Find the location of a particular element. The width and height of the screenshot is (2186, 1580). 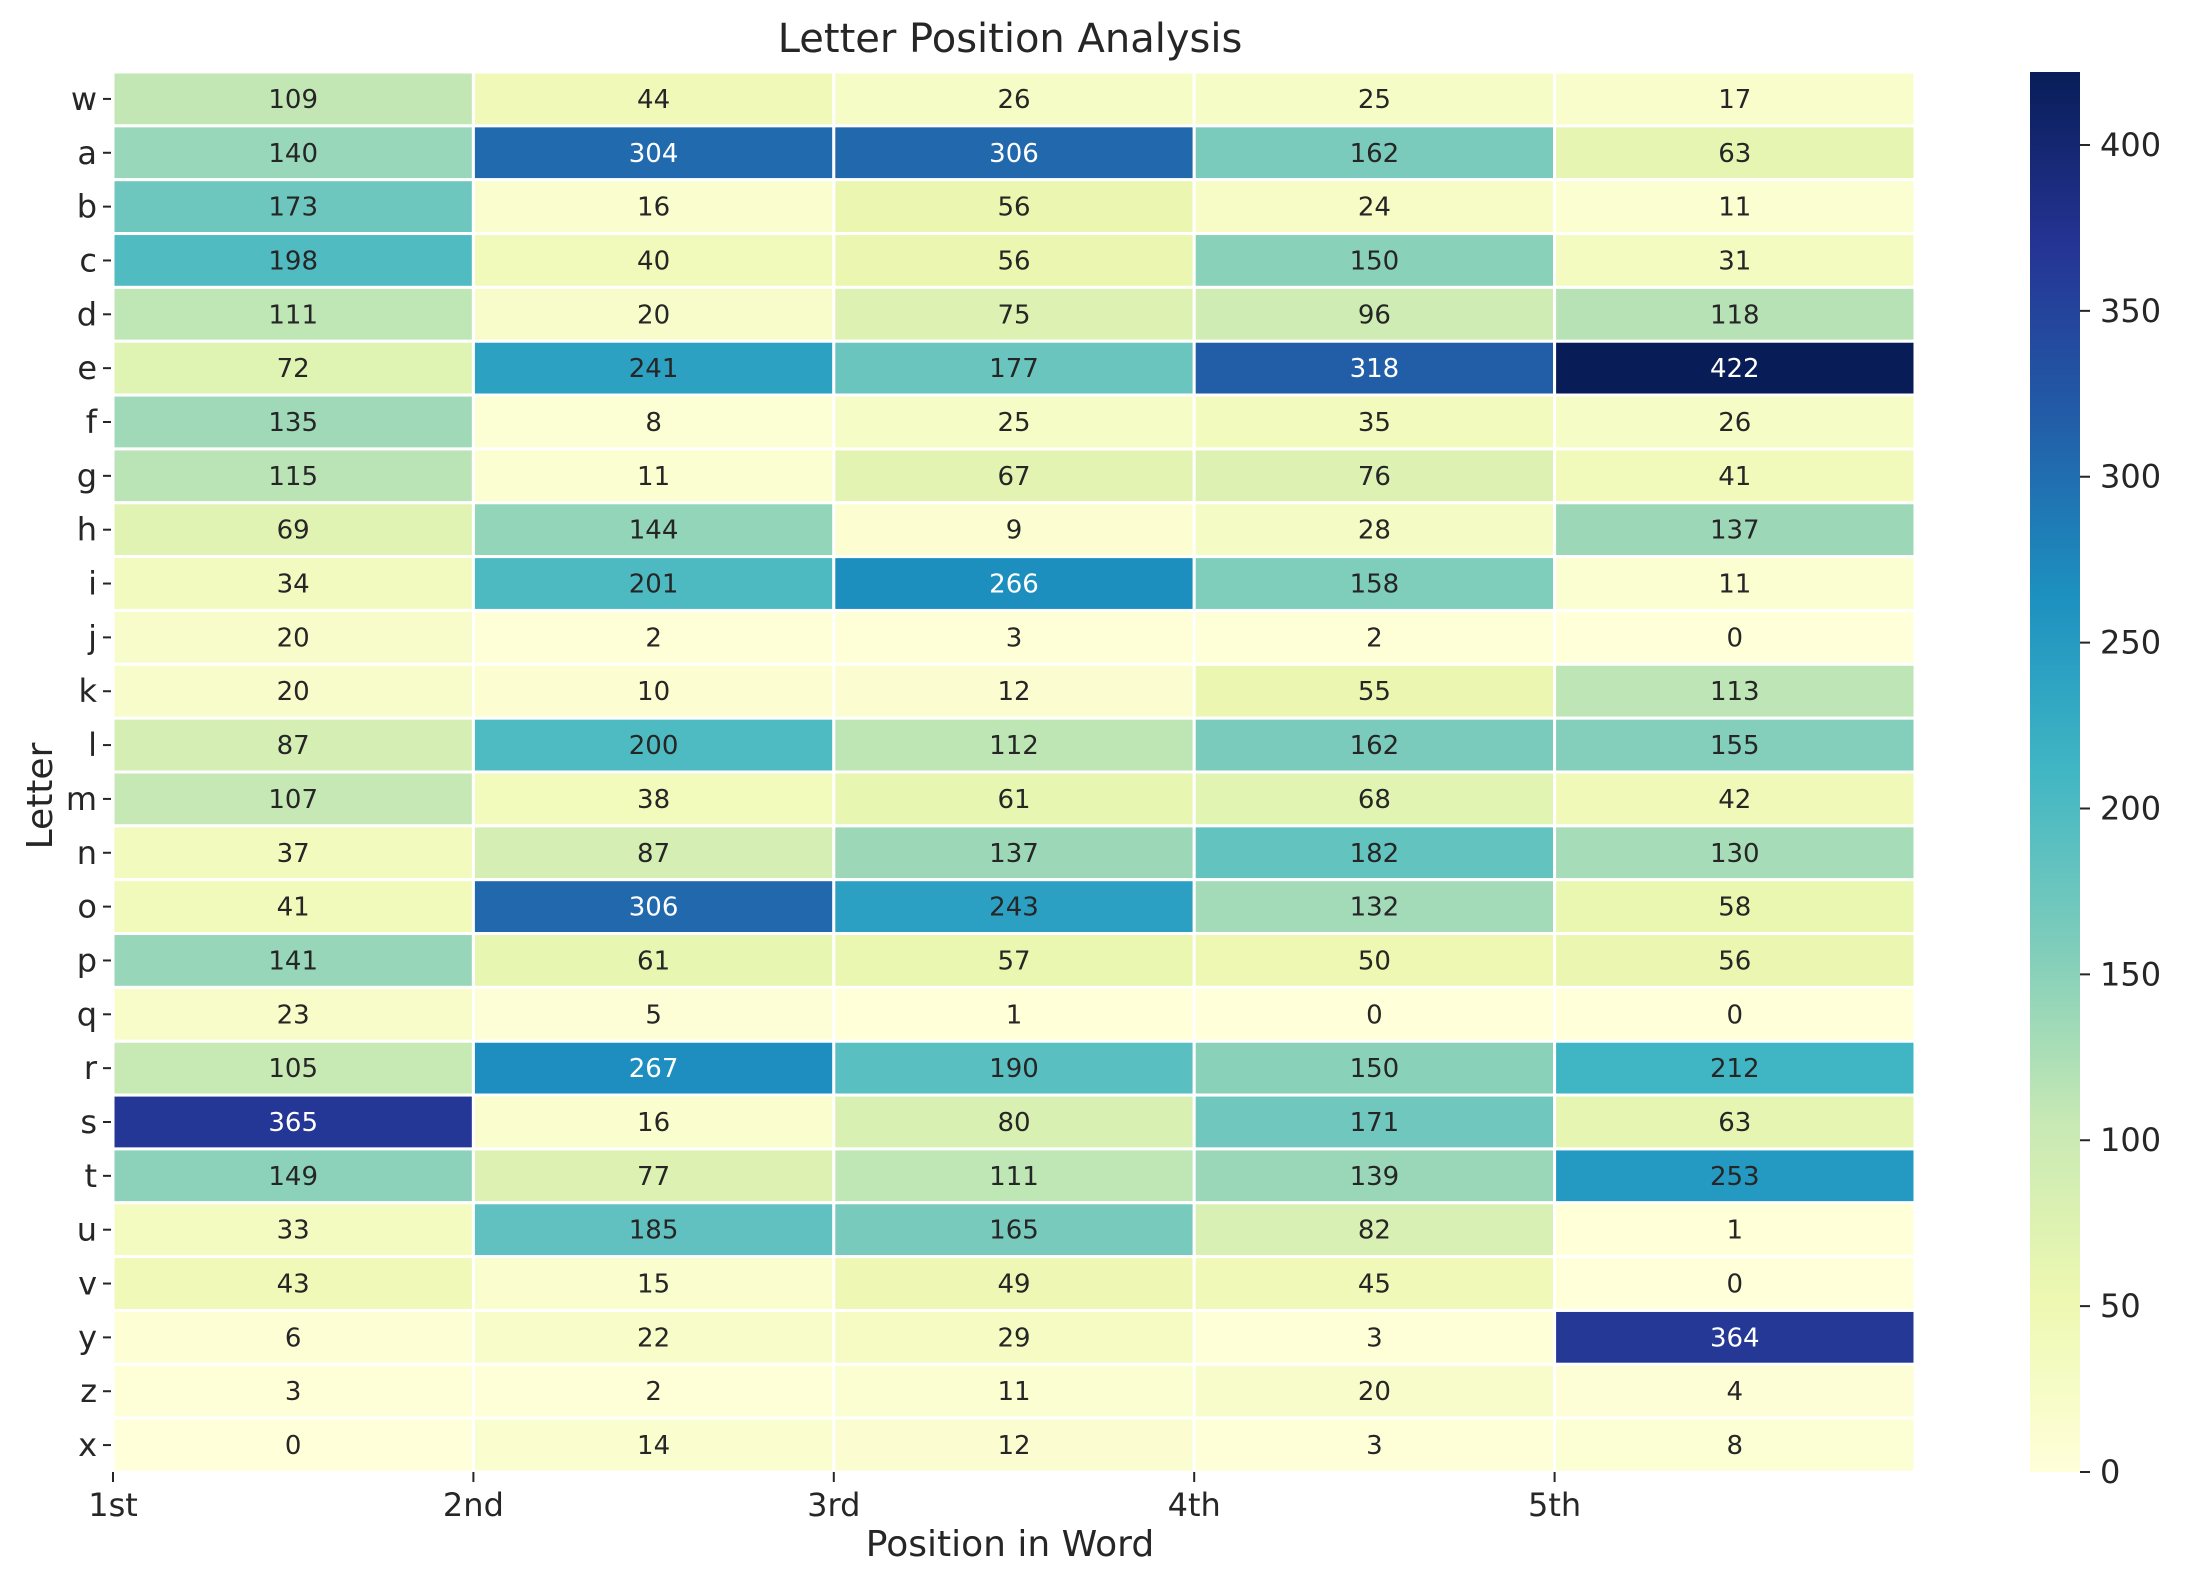

cell-value-label: 364 is located at coordinates (1735, 1338).